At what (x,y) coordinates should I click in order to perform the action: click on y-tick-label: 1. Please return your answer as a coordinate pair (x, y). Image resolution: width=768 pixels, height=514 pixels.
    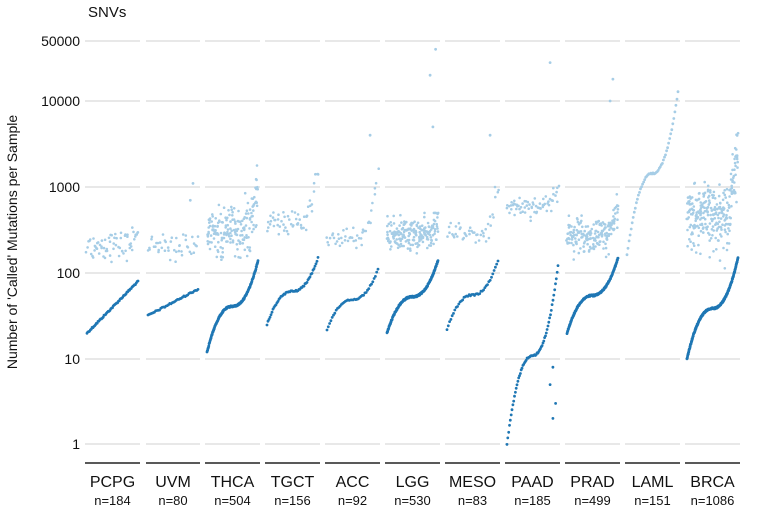
    Looking at the image, I should click on (76, 444).